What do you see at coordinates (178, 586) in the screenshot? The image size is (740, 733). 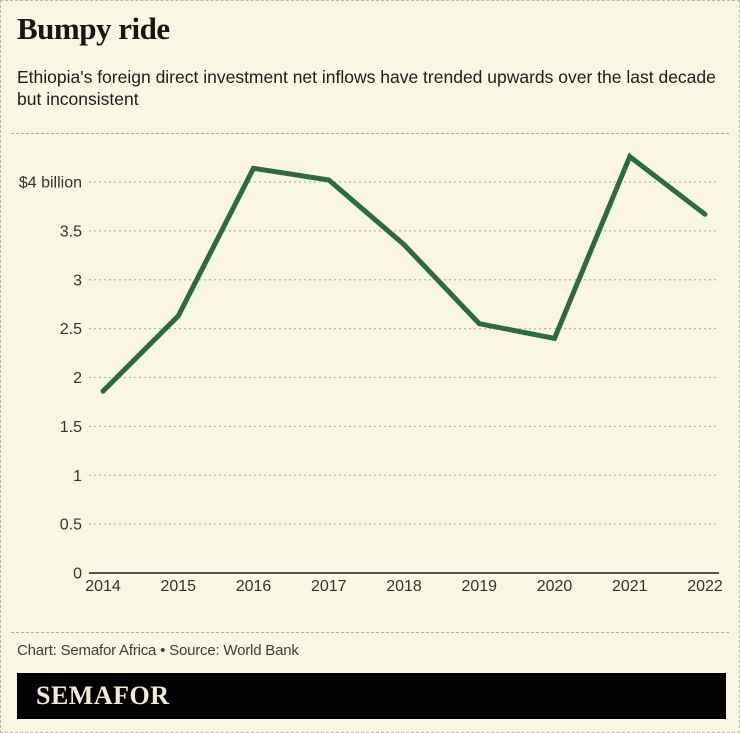 I see `x-tick-label: 2015` at bounding box center [178, 586].